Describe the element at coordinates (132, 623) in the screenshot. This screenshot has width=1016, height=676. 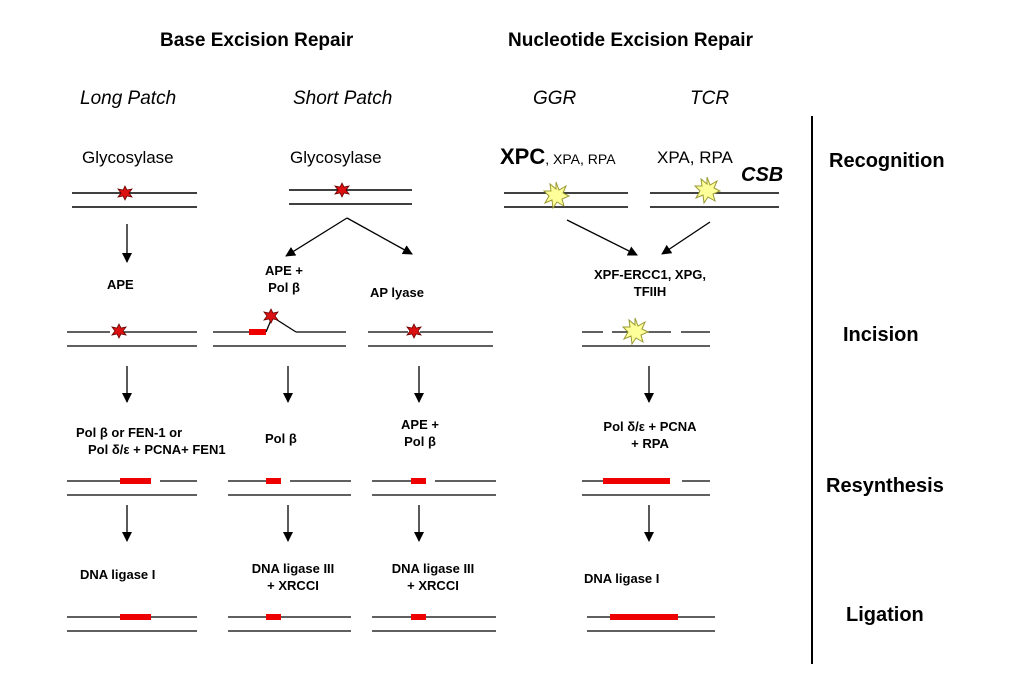
I see `dna-ligation-long` at that location.